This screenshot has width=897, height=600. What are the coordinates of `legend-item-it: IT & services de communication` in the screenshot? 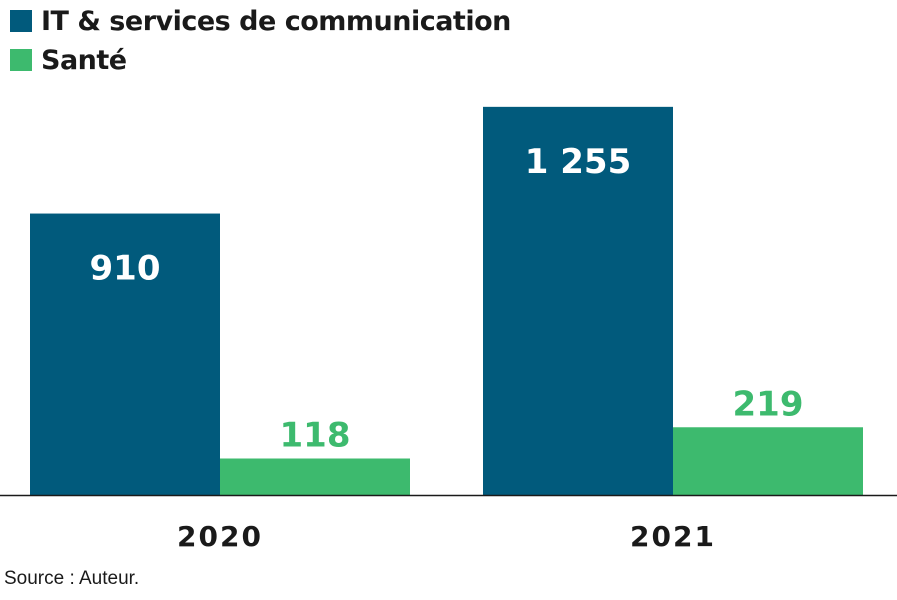 It's located at (260, 21).